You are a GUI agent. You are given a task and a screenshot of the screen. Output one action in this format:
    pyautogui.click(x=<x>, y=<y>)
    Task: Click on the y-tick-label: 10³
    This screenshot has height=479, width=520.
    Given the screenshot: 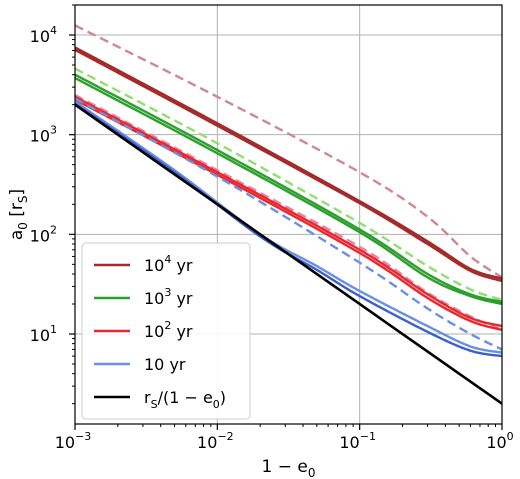 What is the action you would take?
    pyautogui.click(x=43, y=135)
    